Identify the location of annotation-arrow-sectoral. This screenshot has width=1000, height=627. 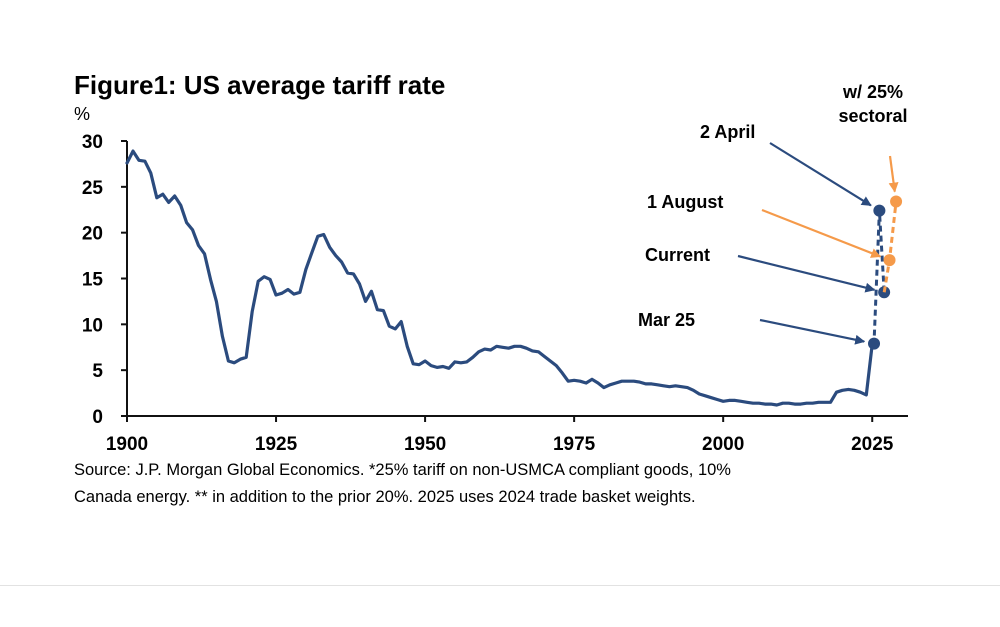
(893, 174).